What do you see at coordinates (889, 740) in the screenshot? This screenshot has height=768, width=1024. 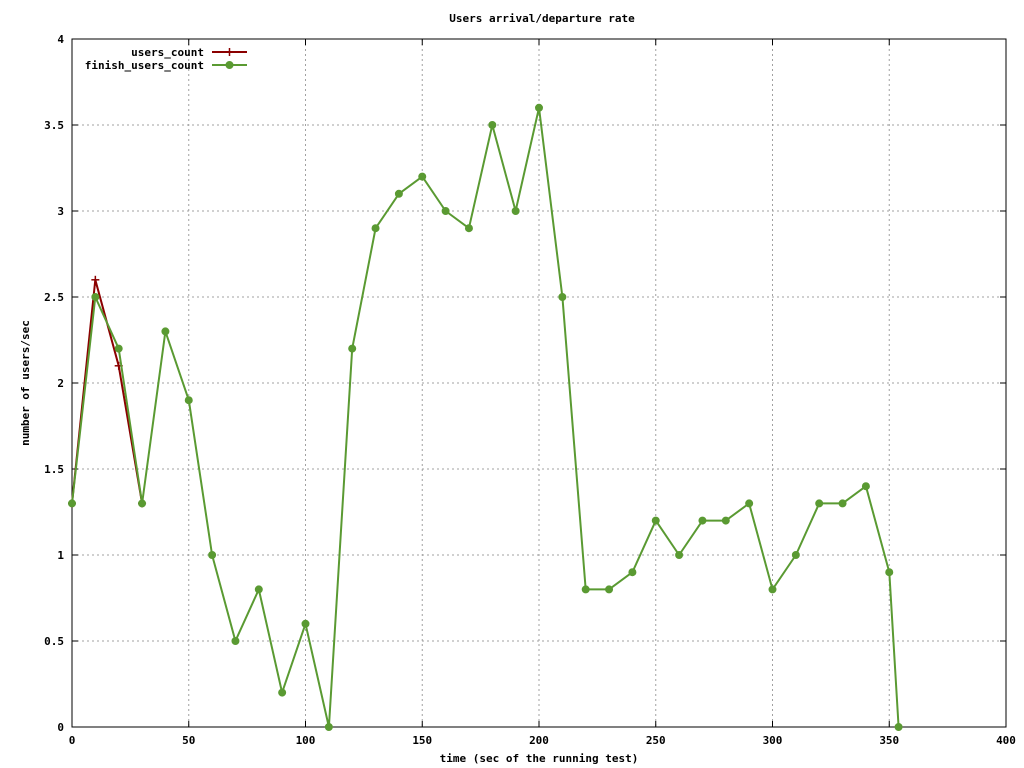 I see `x-tick-label: 350` at bounding box center [889, 740].